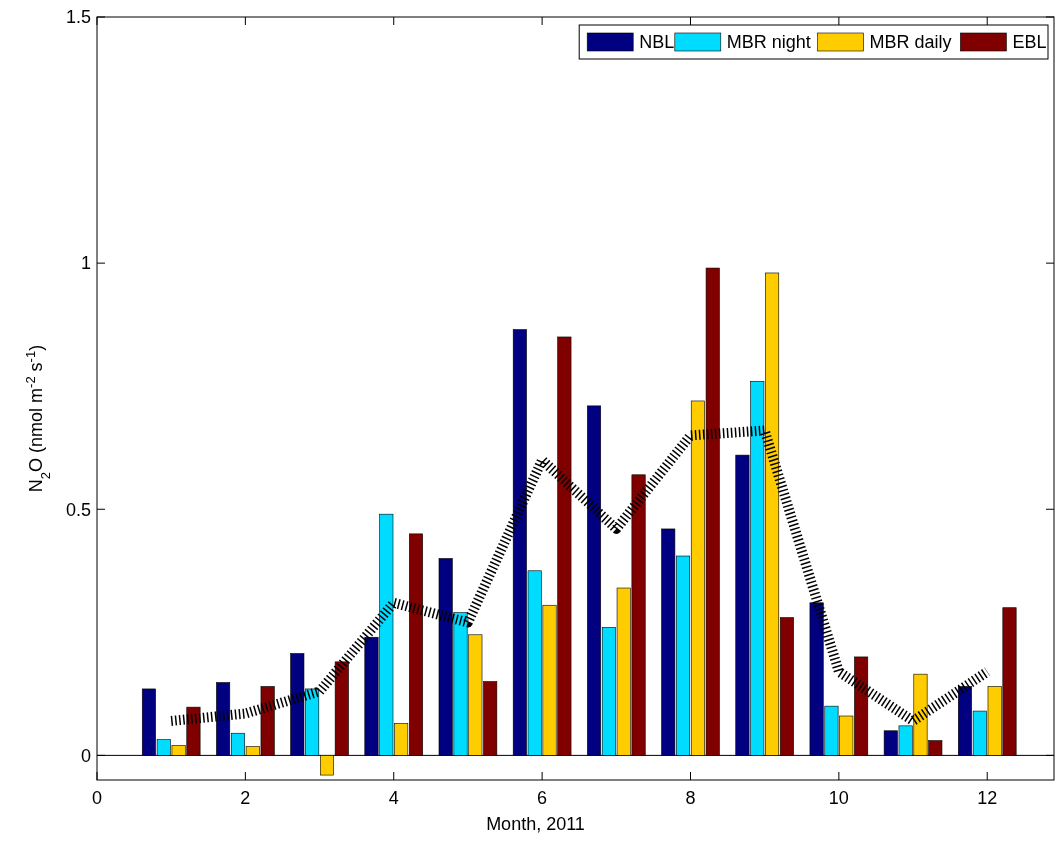  Describe the element at coordinates (535, 824) in the screenshot. I see `x-axis-title: Month, 2011` at that location.